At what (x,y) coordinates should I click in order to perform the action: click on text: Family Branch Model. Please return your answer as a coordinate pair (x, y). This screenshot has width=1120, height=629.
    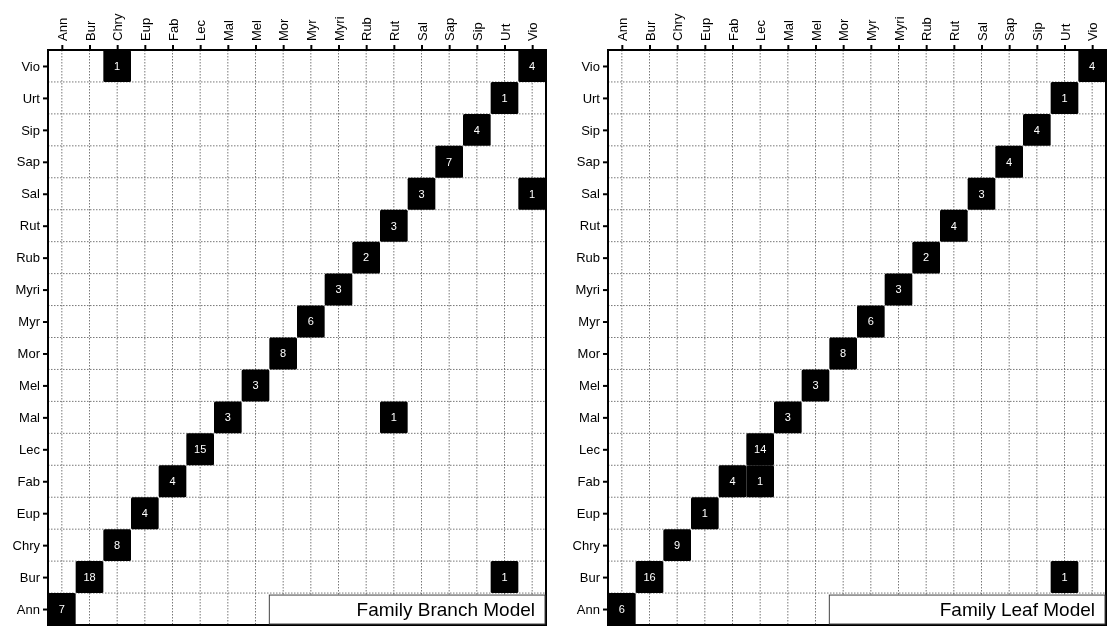
    Looking at the image, I should click on (445, 610).